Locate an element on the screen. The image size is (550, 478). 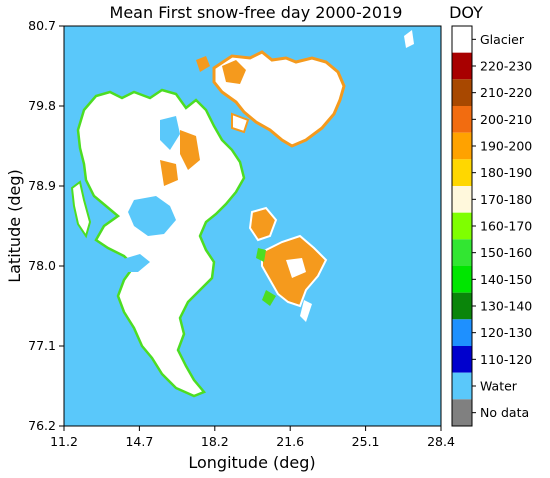
y-tick-label: 76.2 is located at coordinates (42, 425).